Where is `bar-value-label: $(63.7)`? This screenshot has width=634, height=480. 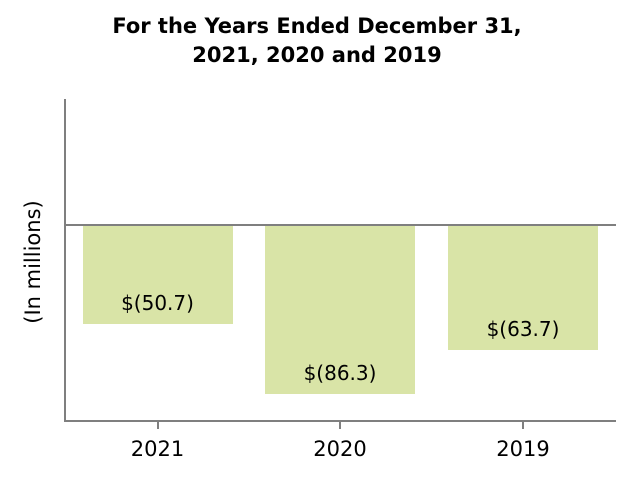
bar-value-label: $(63.7) is located at coordinates (523, 329).